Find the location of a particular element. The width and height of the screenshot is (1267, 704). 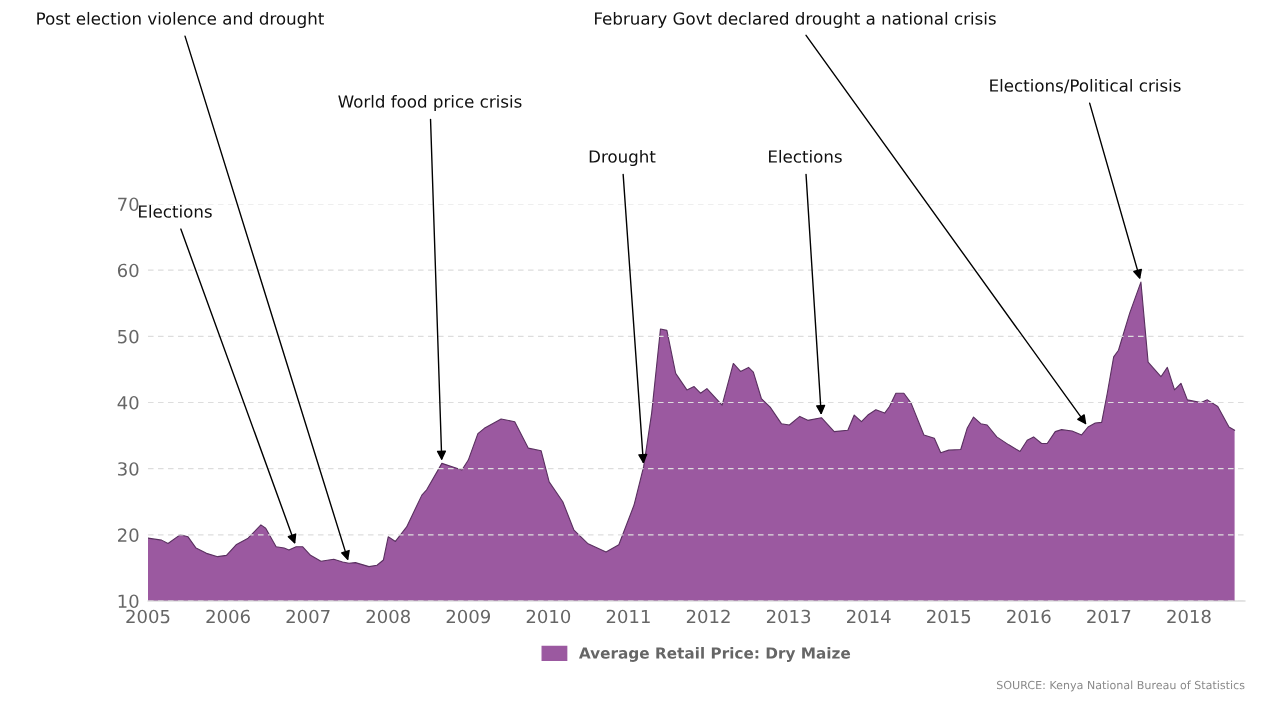

y-tick-label: 70 is located at coordinates (128, 204).